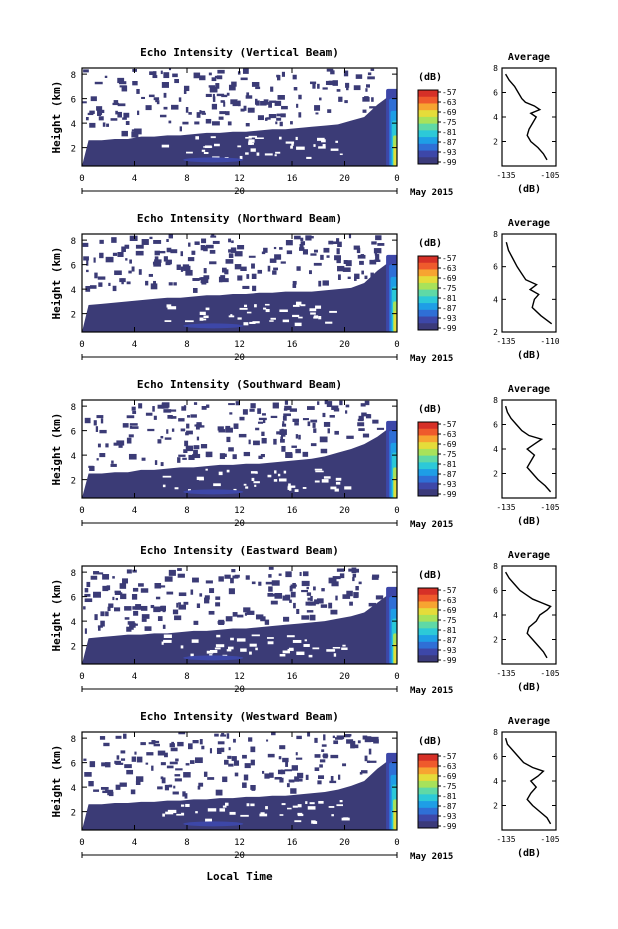 This screenshot has width=618, height=929. Describe the element at coordinates (73, 599) in the screenshot. I see `y-tick-label: 6` at that location.